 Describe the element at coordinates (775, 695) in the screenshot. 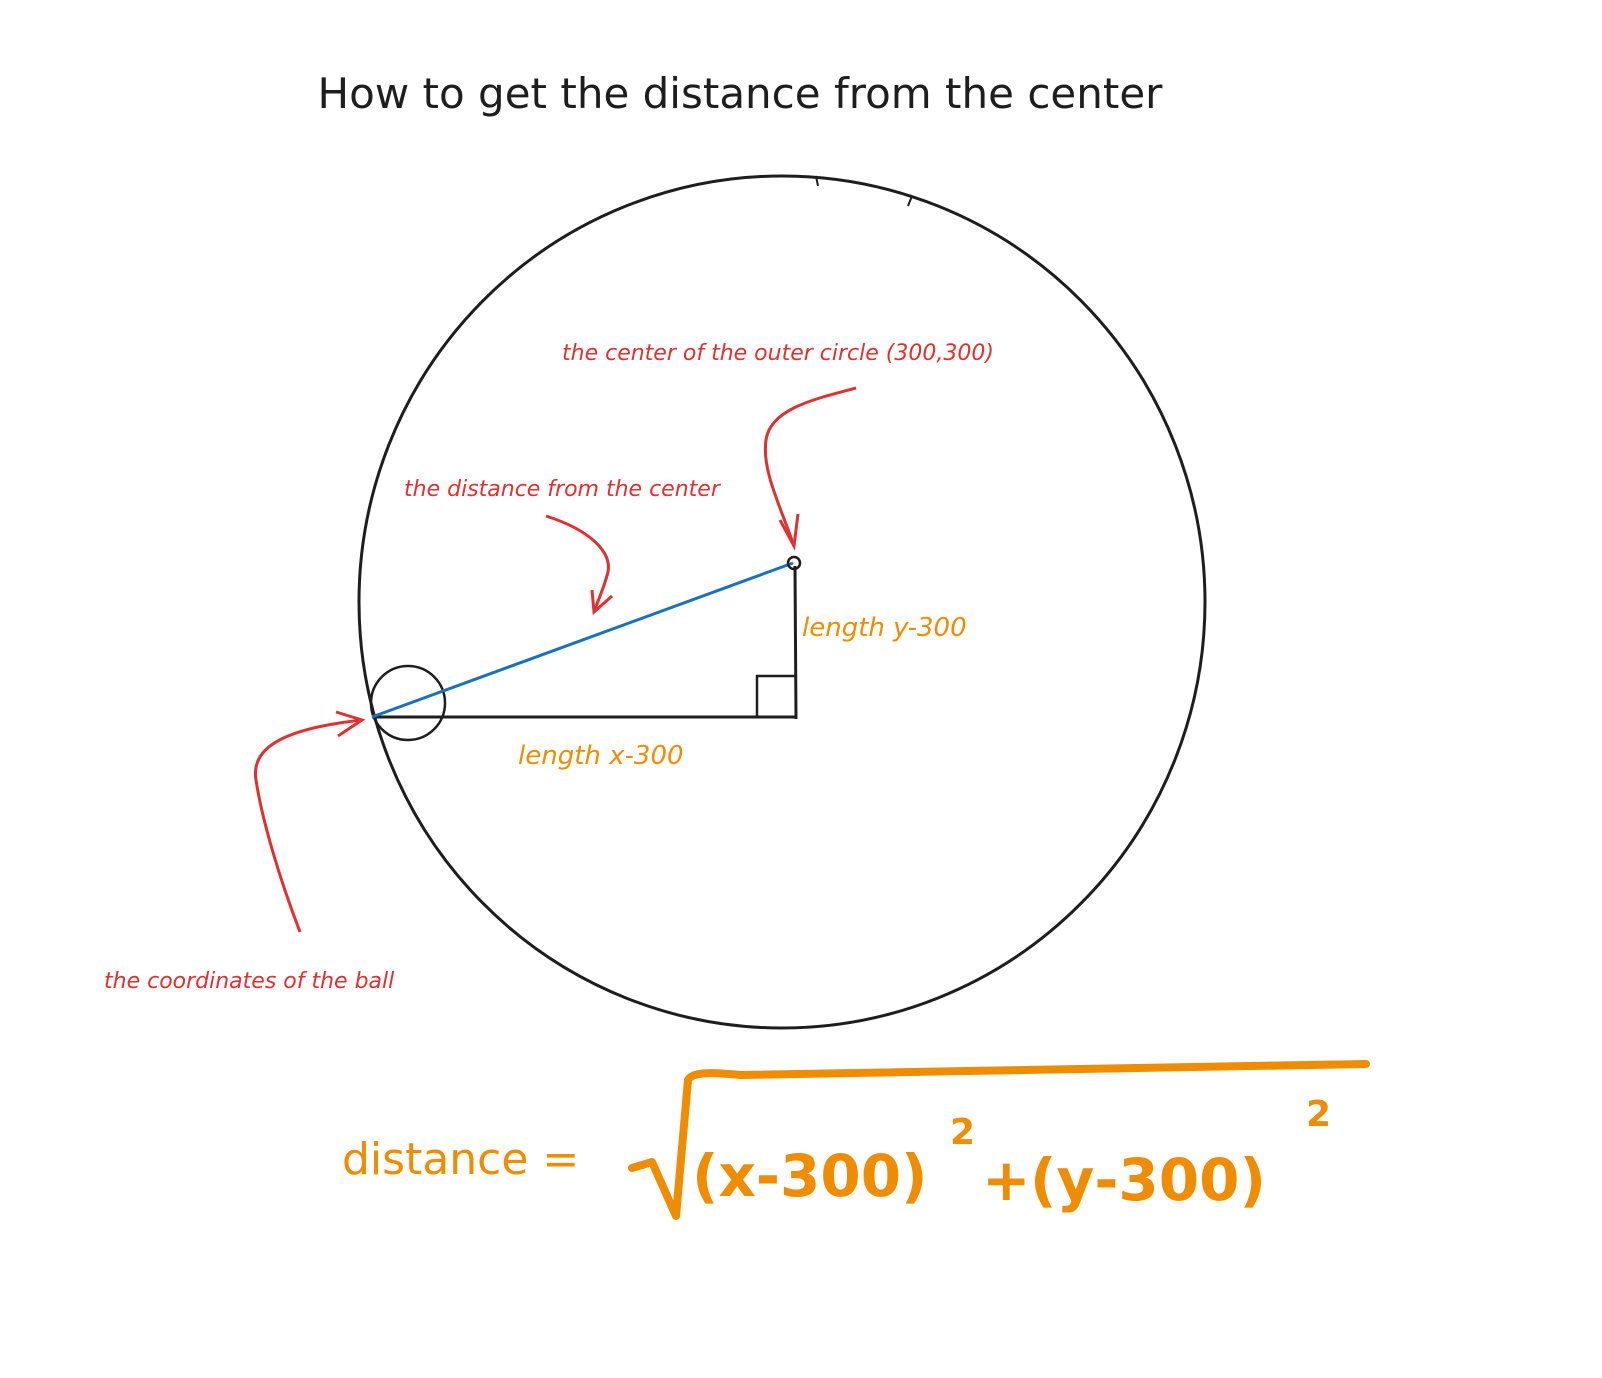

I see `right-angle-marker` at that location.